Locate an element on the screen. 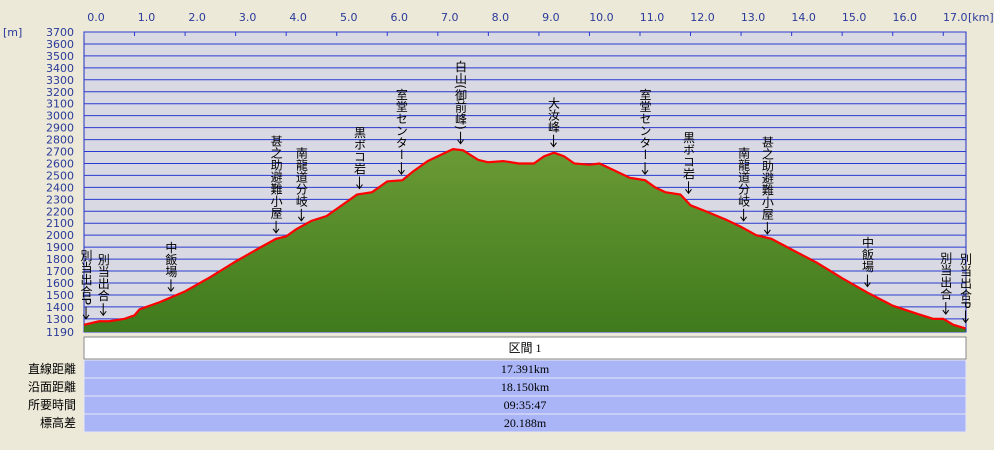 This screenshot has width=994, height=450. y-tick-label: 1600 is located at coordinates (60, 283).